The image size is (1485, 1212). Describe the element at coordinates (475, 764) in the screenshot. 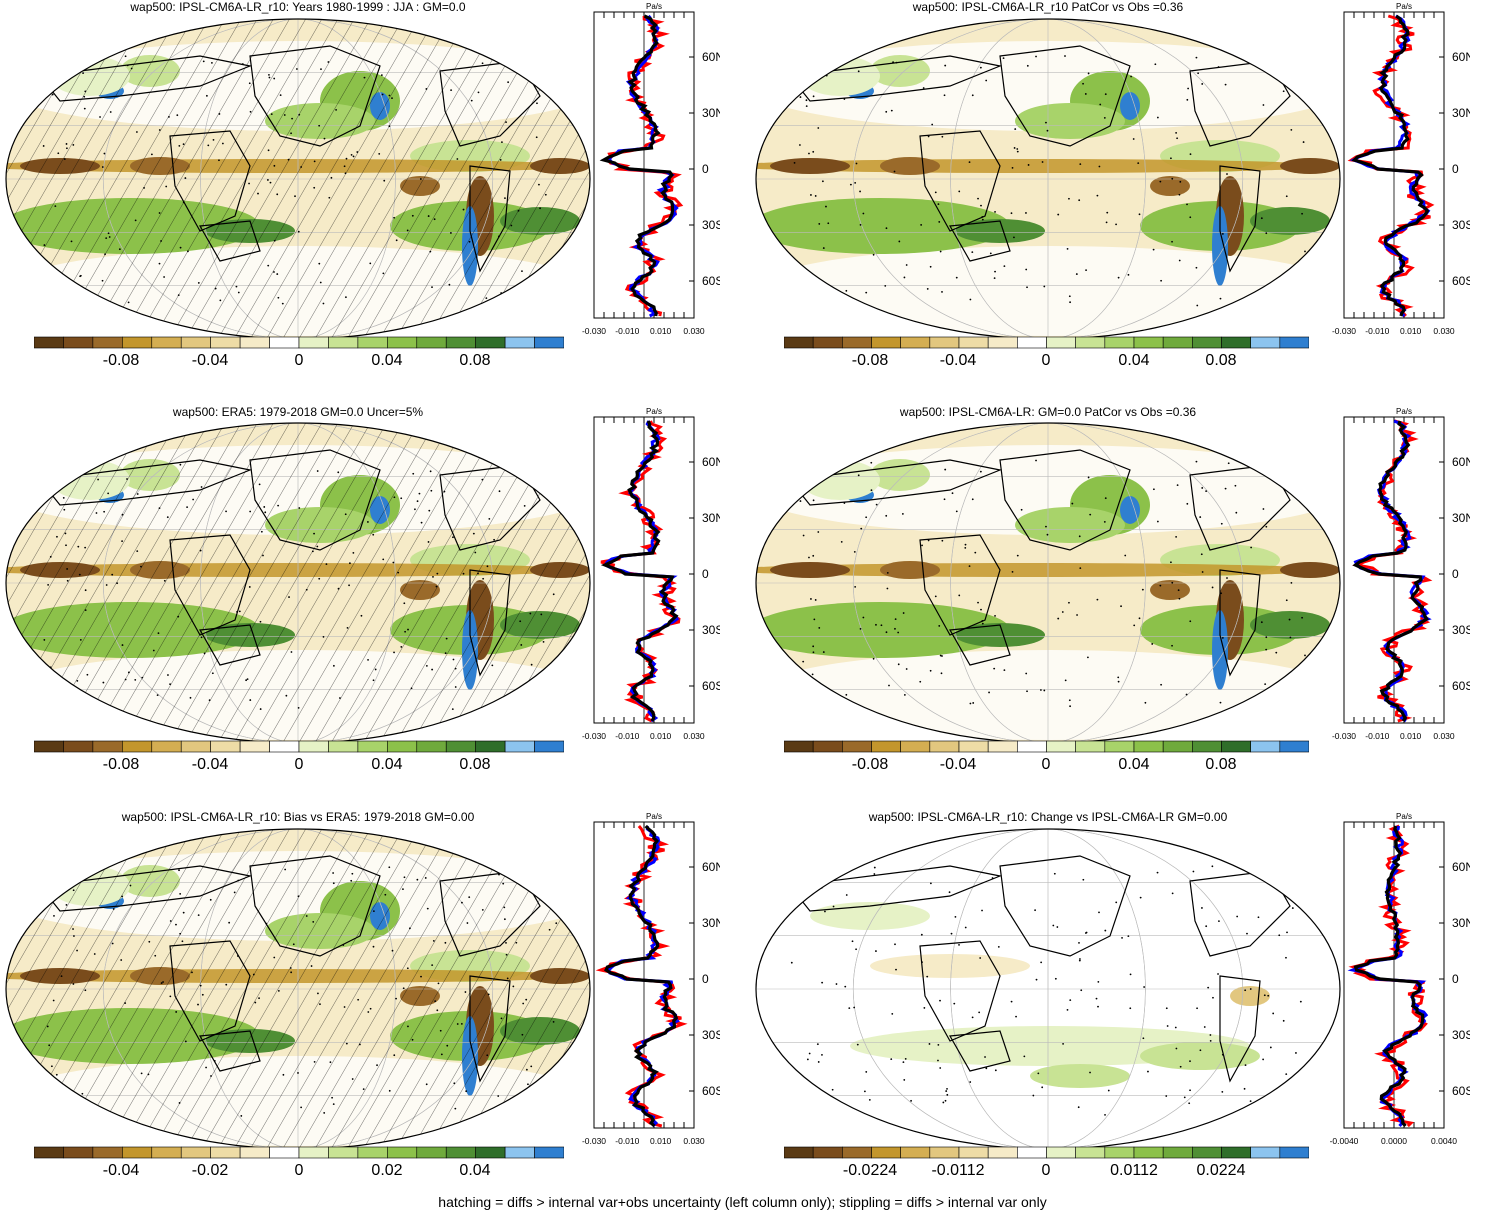

I see `colorbar-label: 0.08` at that location.